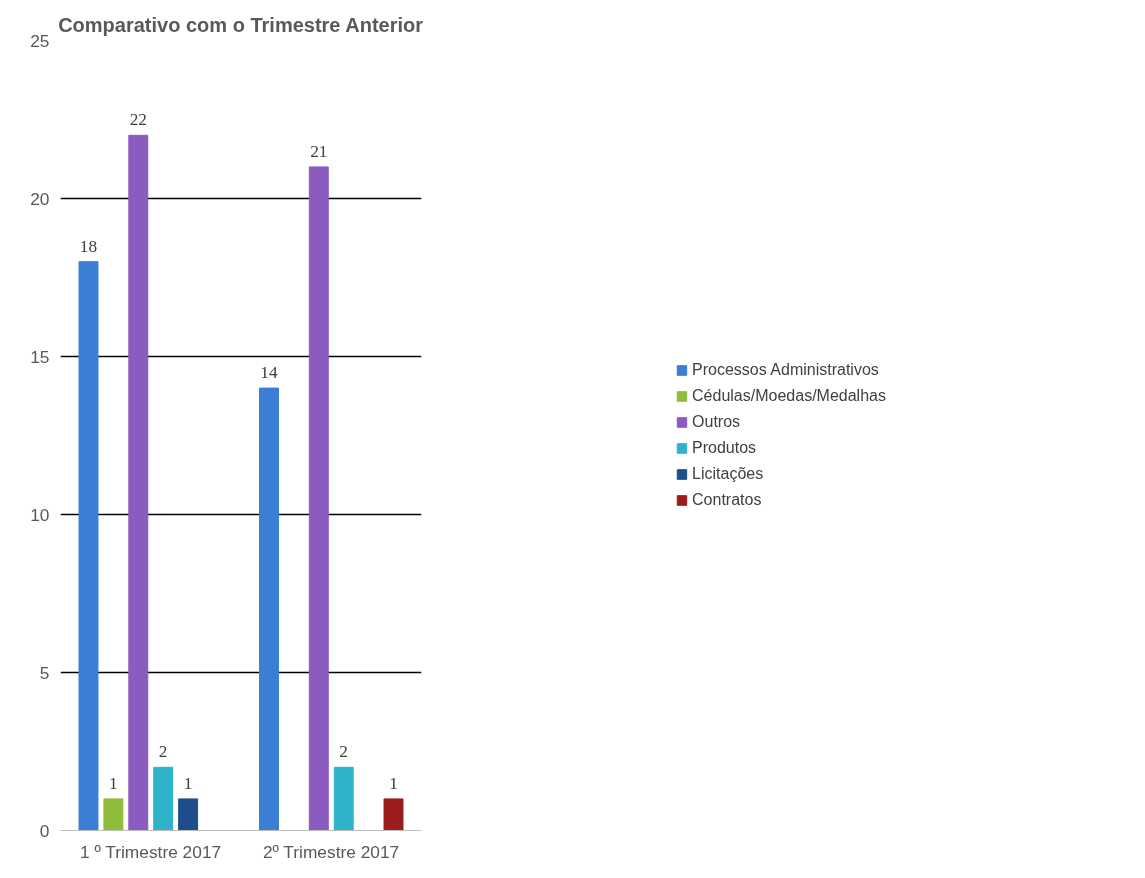 This screenshot has width=1145, height=878. I want to click on x-tick-label: 1 º Trimestre 2017, so click(151, 851).